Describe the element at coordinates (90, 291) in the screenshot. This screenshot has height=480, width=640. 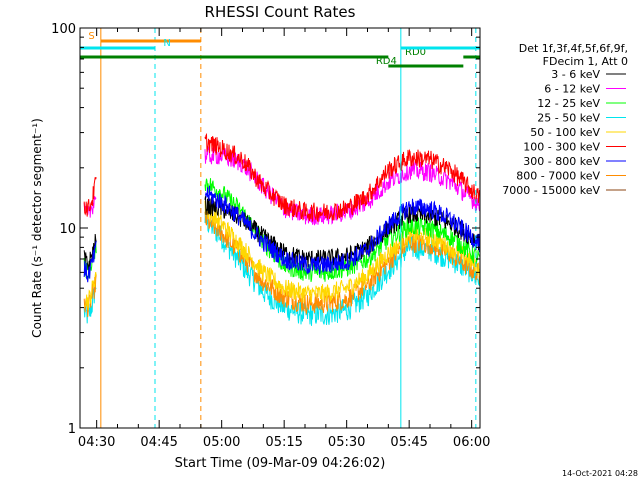
I see `series-line-50-100-kev-seg0` at that location.